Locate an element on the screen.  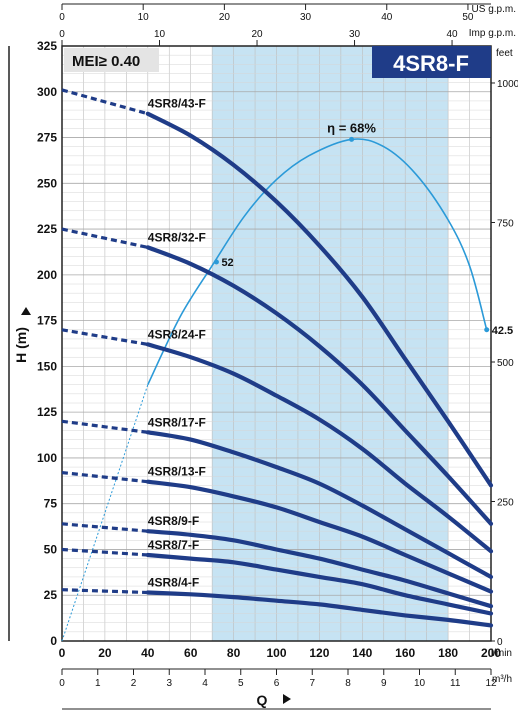
model-badge is located at coordinates (431, 62).